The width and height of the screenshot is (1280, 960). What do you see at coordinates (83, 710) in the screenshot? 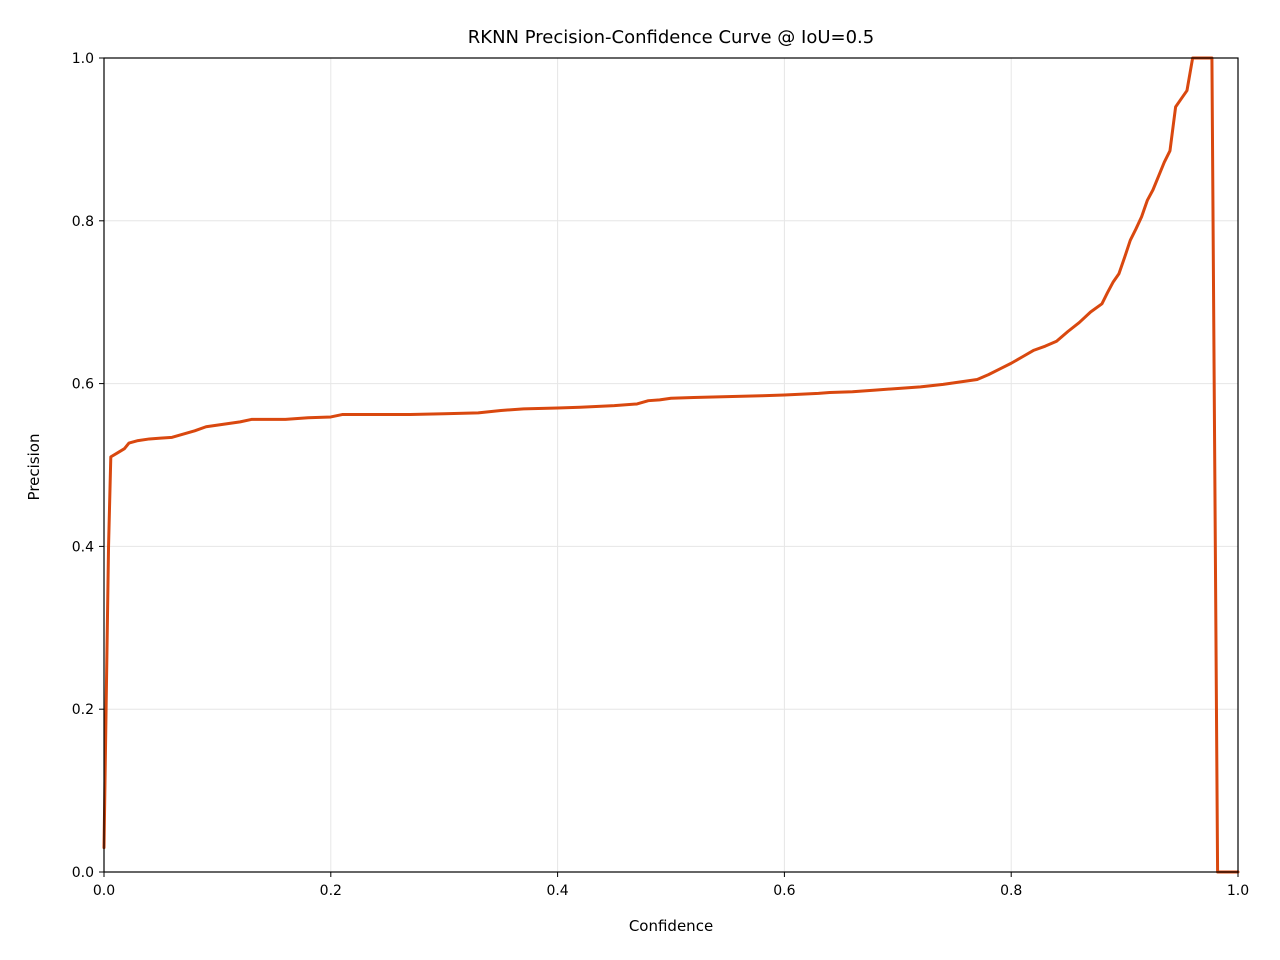
I see `y-tick-label: 0.2` at bounding box center [83, 710].